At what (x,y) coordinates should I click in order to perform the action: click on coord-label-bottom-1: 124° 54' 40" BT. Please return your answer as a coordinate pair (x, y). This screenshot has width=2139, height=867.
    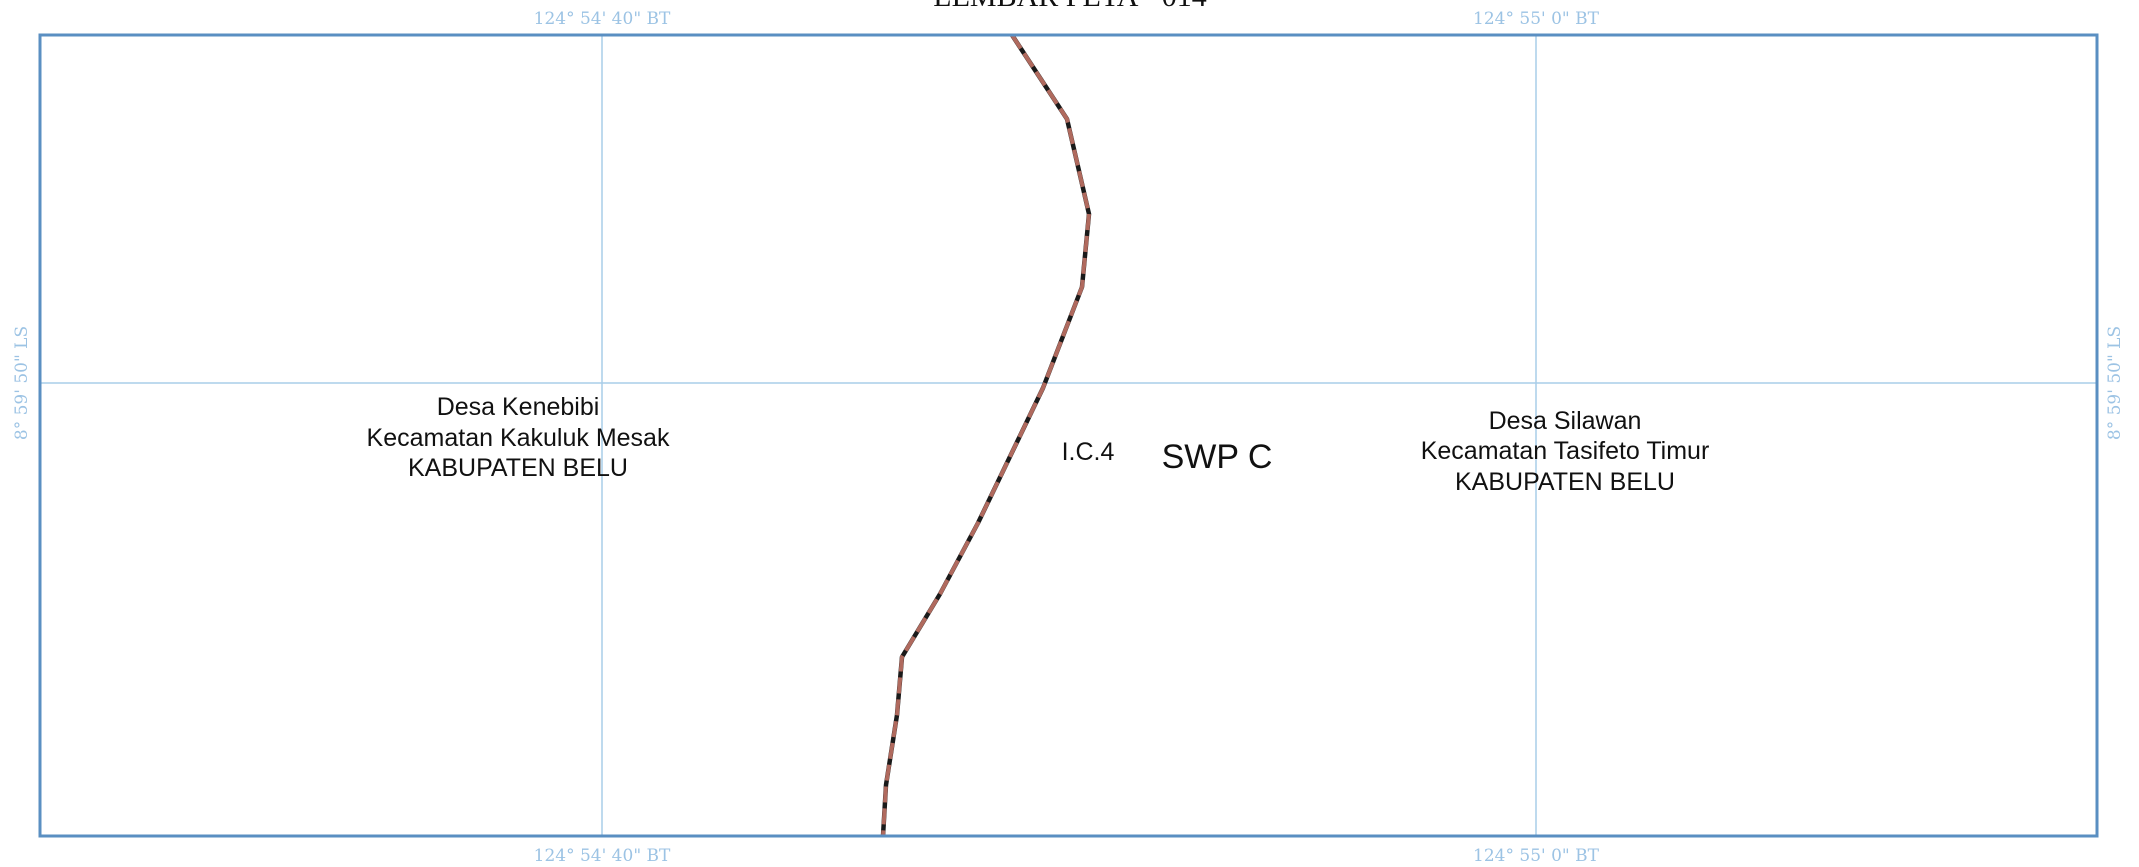
    Looking at the image, I should click on (602, 856).